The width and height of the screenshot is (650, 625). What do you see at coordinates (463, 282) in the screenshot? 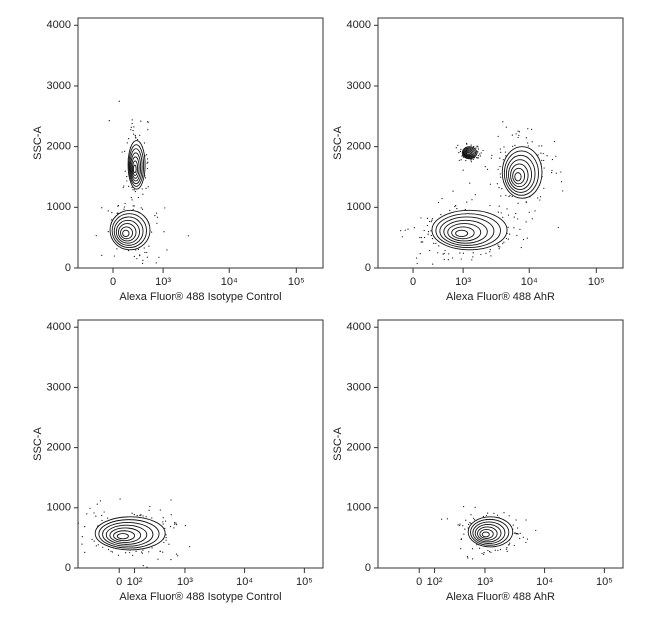
I see `x-tick-label: 10³` at bounding box center [463, 282].